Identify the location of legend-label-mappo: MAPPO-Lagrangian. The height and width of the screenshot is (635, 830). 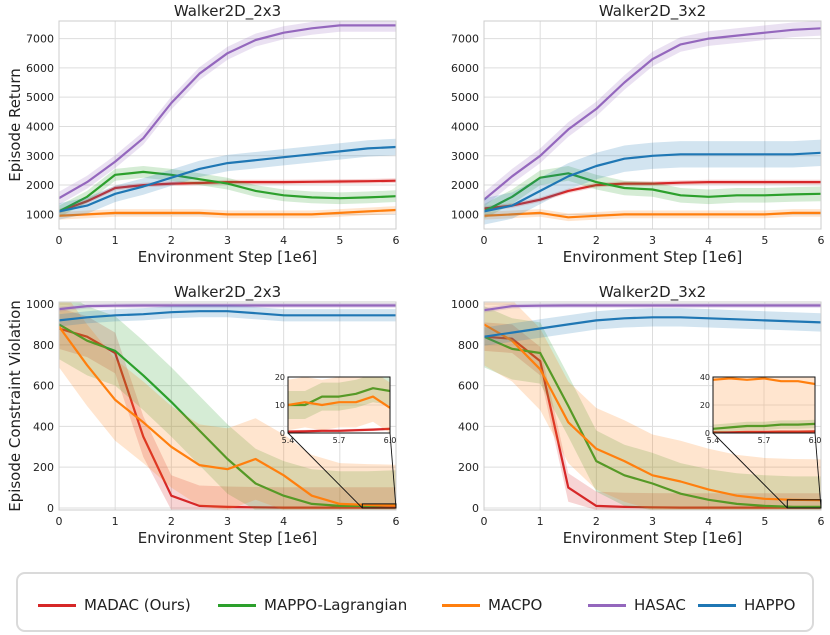
(336, 605).